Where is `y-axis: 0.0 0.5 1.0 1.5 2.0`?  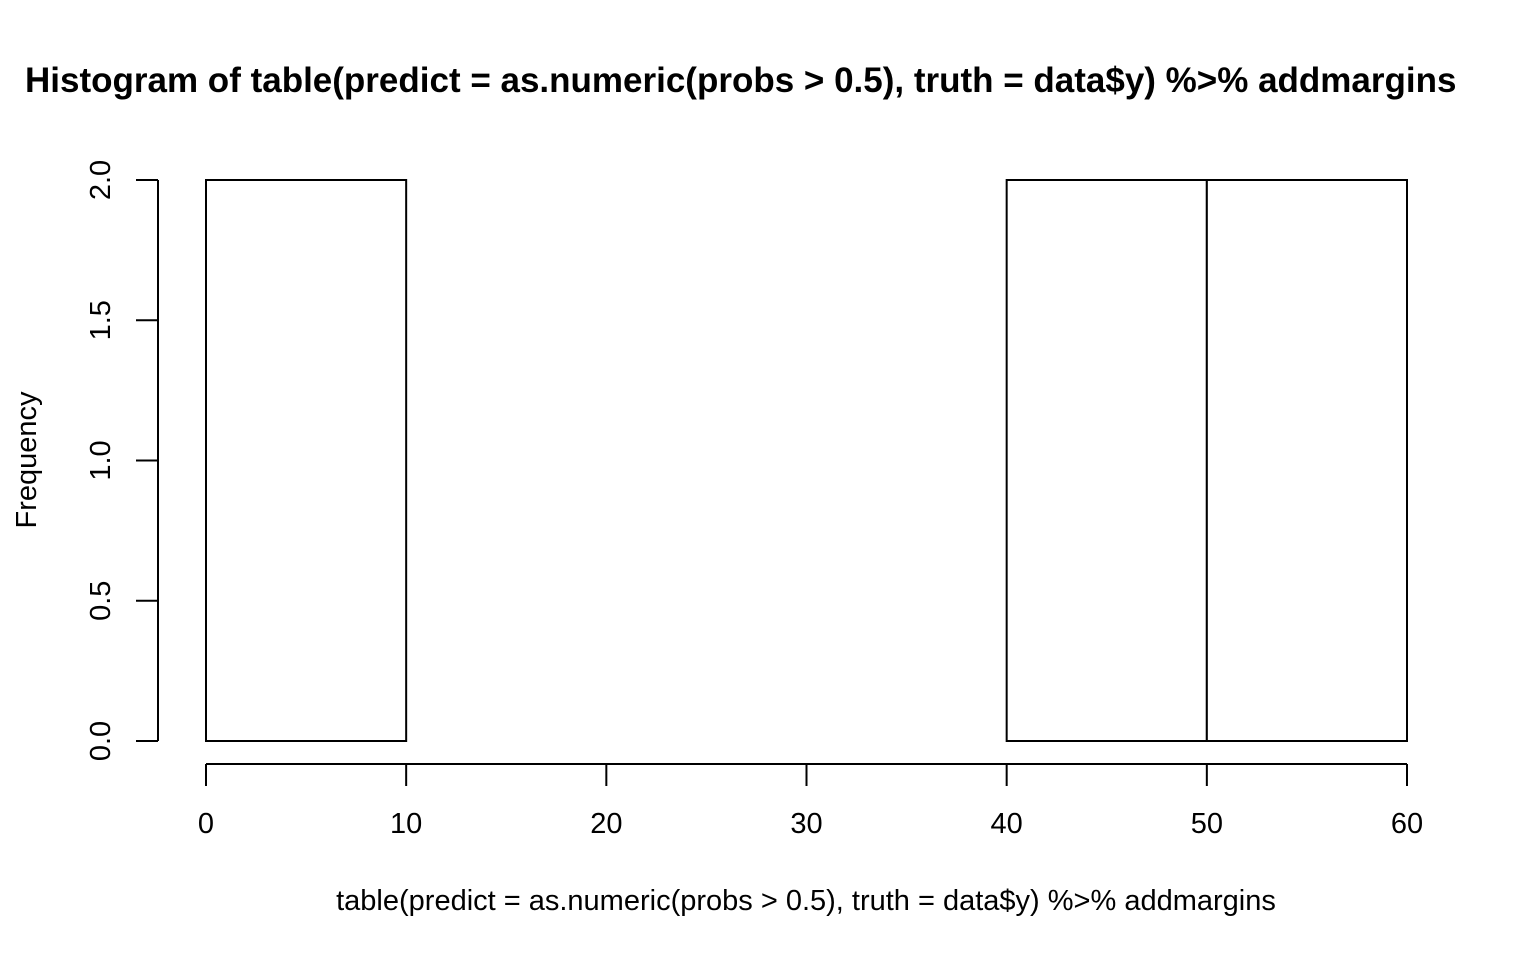
y-axis: 0.0 0.5 1.0 1.5 2.0 is located at coordinates (122, 460).